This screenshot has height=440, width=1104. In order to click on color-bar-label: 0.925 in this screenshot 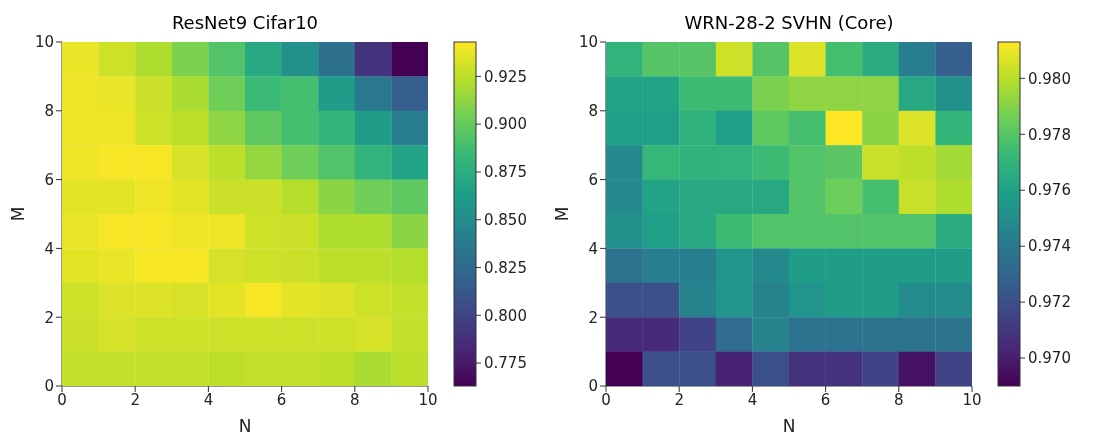, I will do `click(505, 76)`.